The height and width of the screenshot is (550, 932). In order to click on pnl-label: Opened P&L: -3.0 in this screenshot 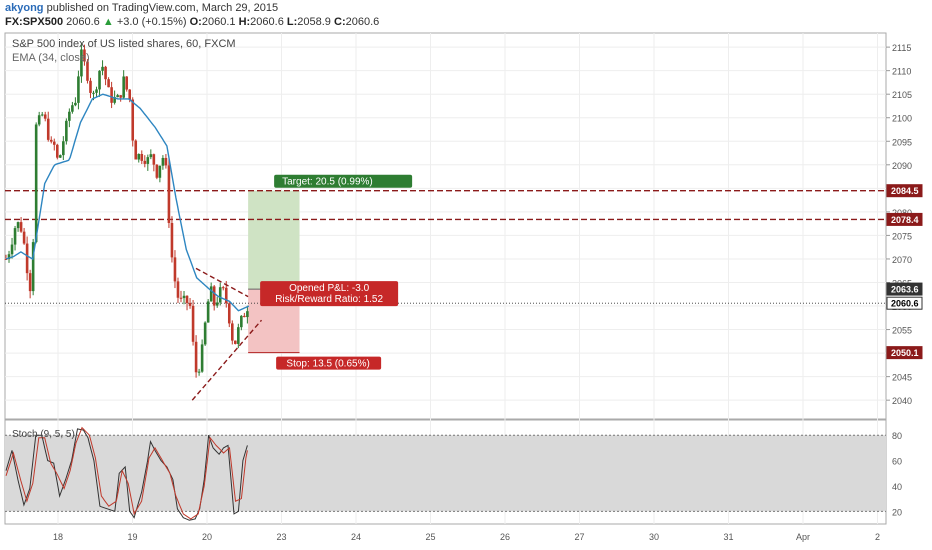, I will do `click(329, 288)`.